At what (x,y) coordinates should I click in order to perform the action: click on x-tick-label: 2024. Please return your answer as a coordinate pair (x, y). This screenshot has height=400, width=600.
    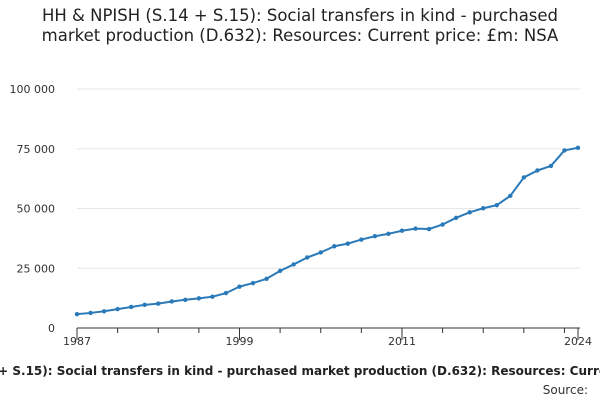
    Looking at the image, I should click on (578, 341).